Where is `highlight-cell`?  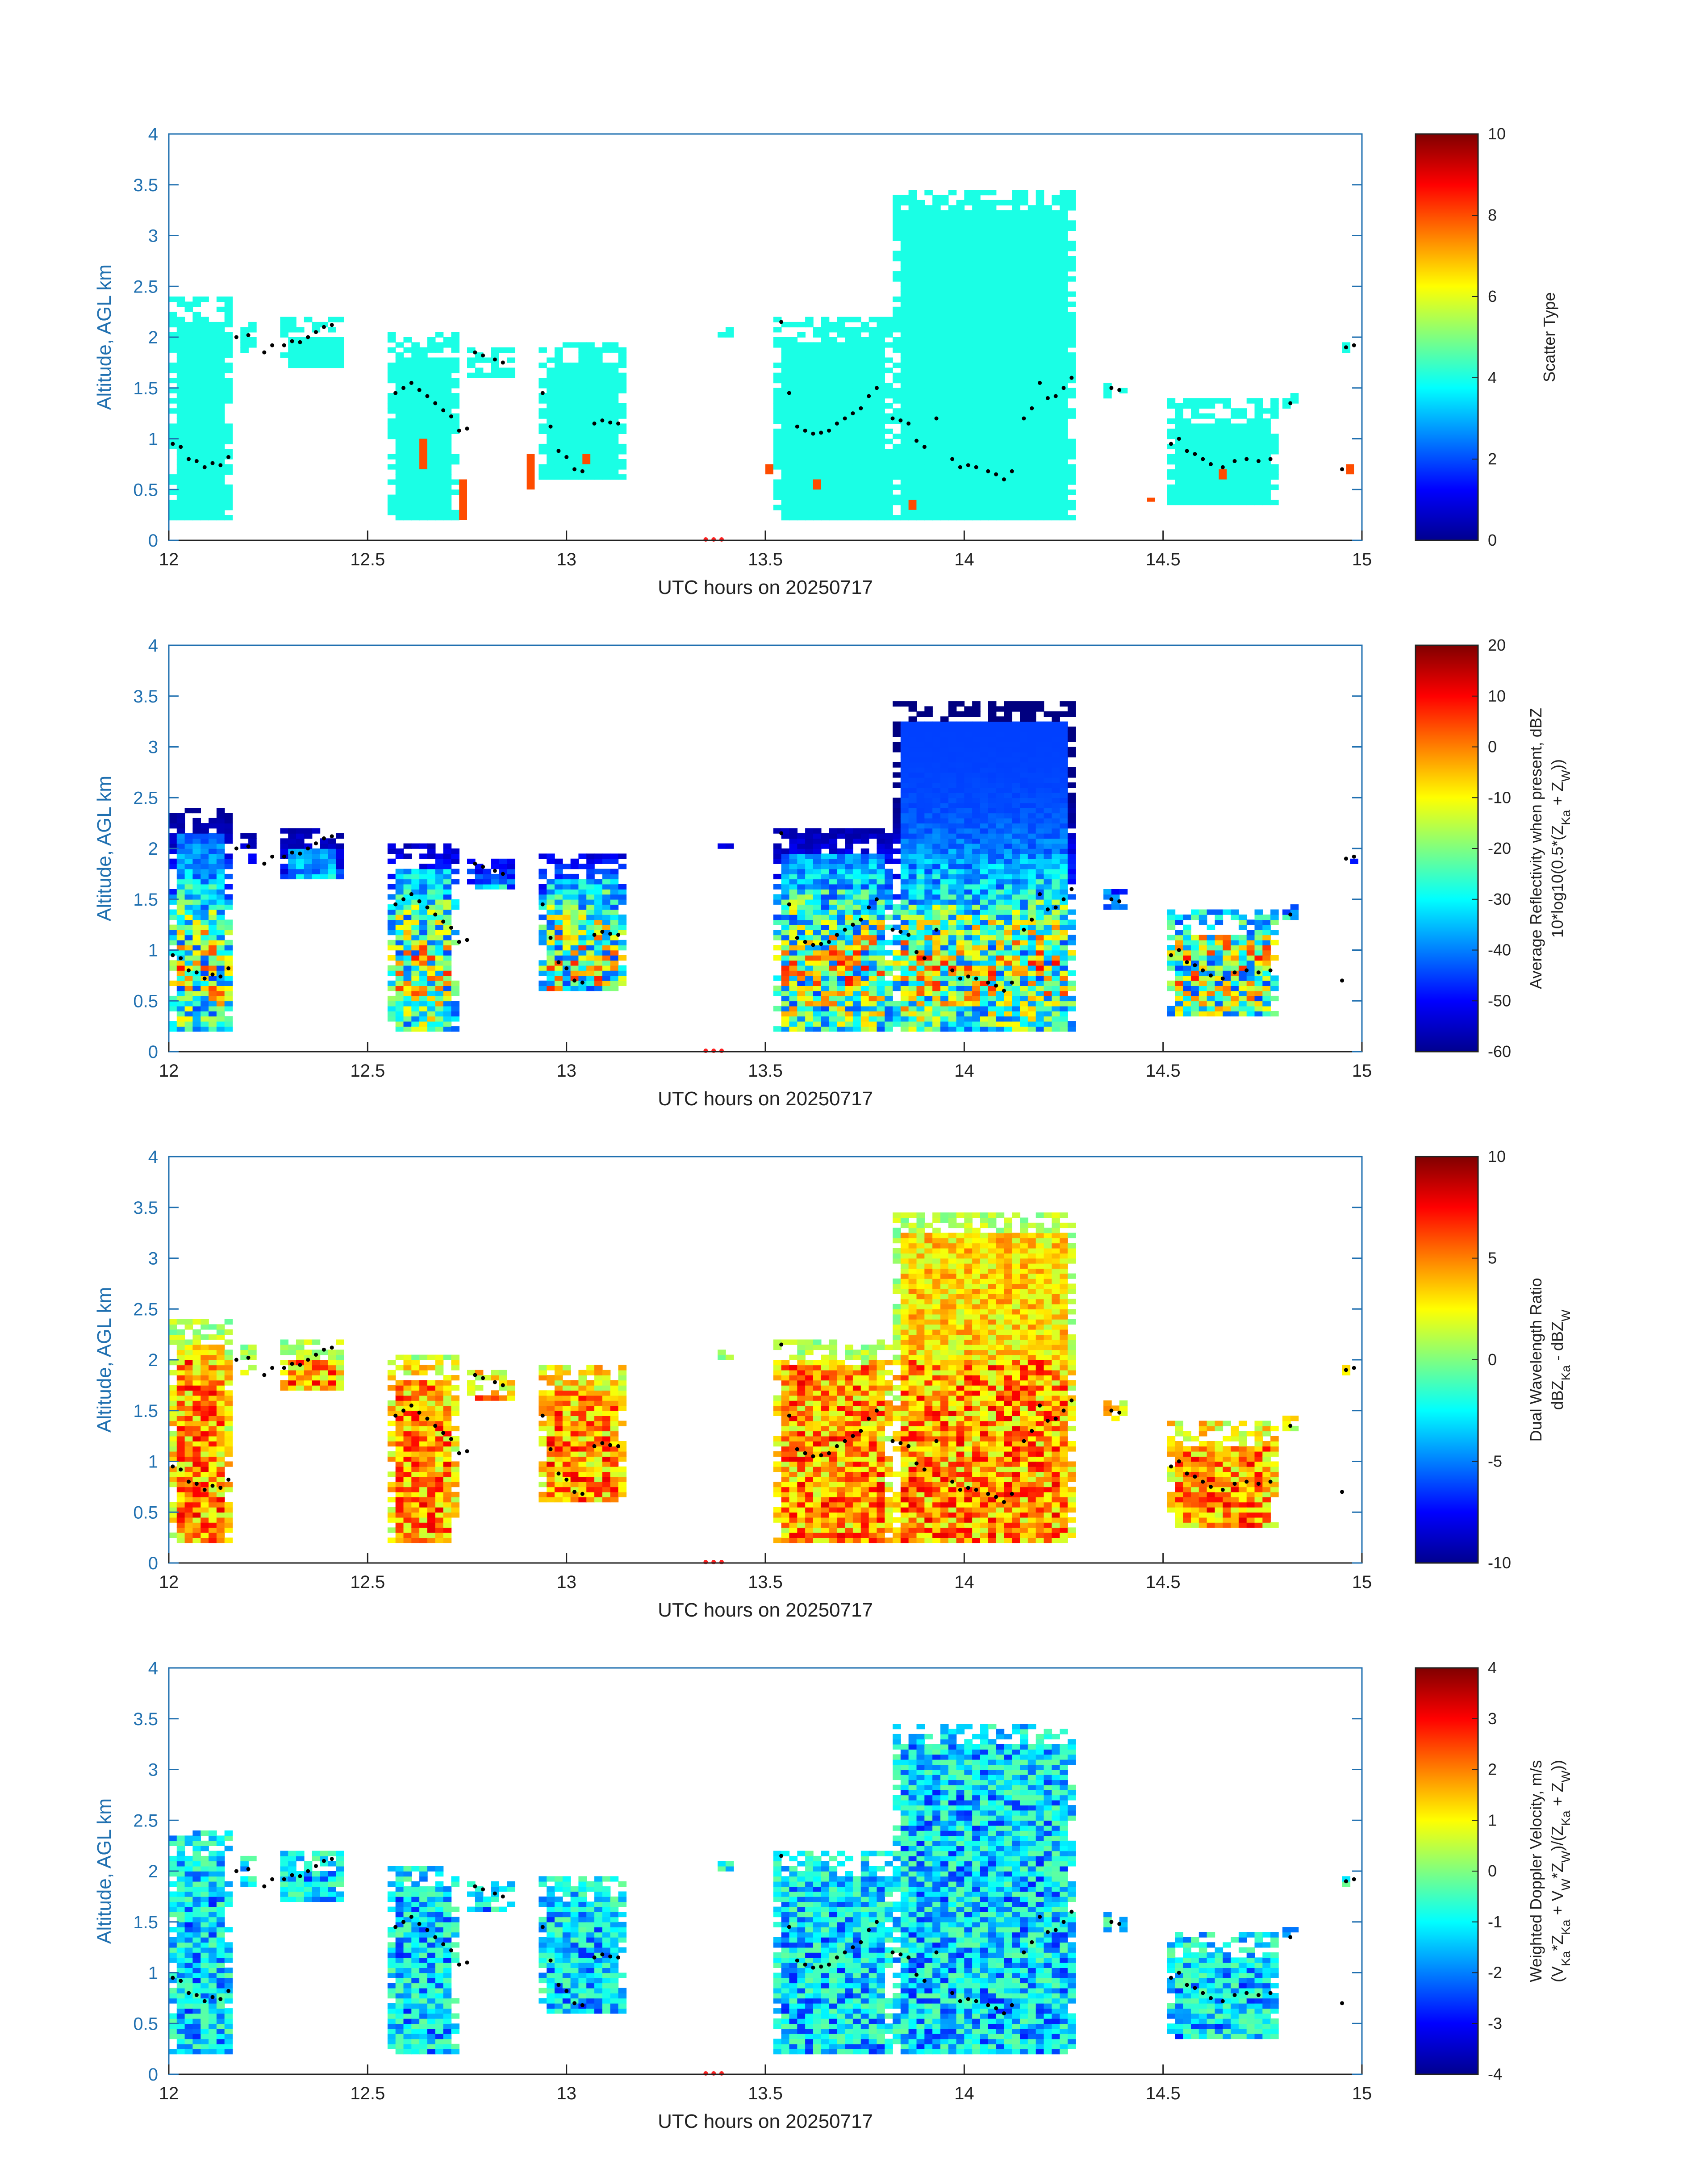 highlight-cell is located at coordinates (1151, 499).